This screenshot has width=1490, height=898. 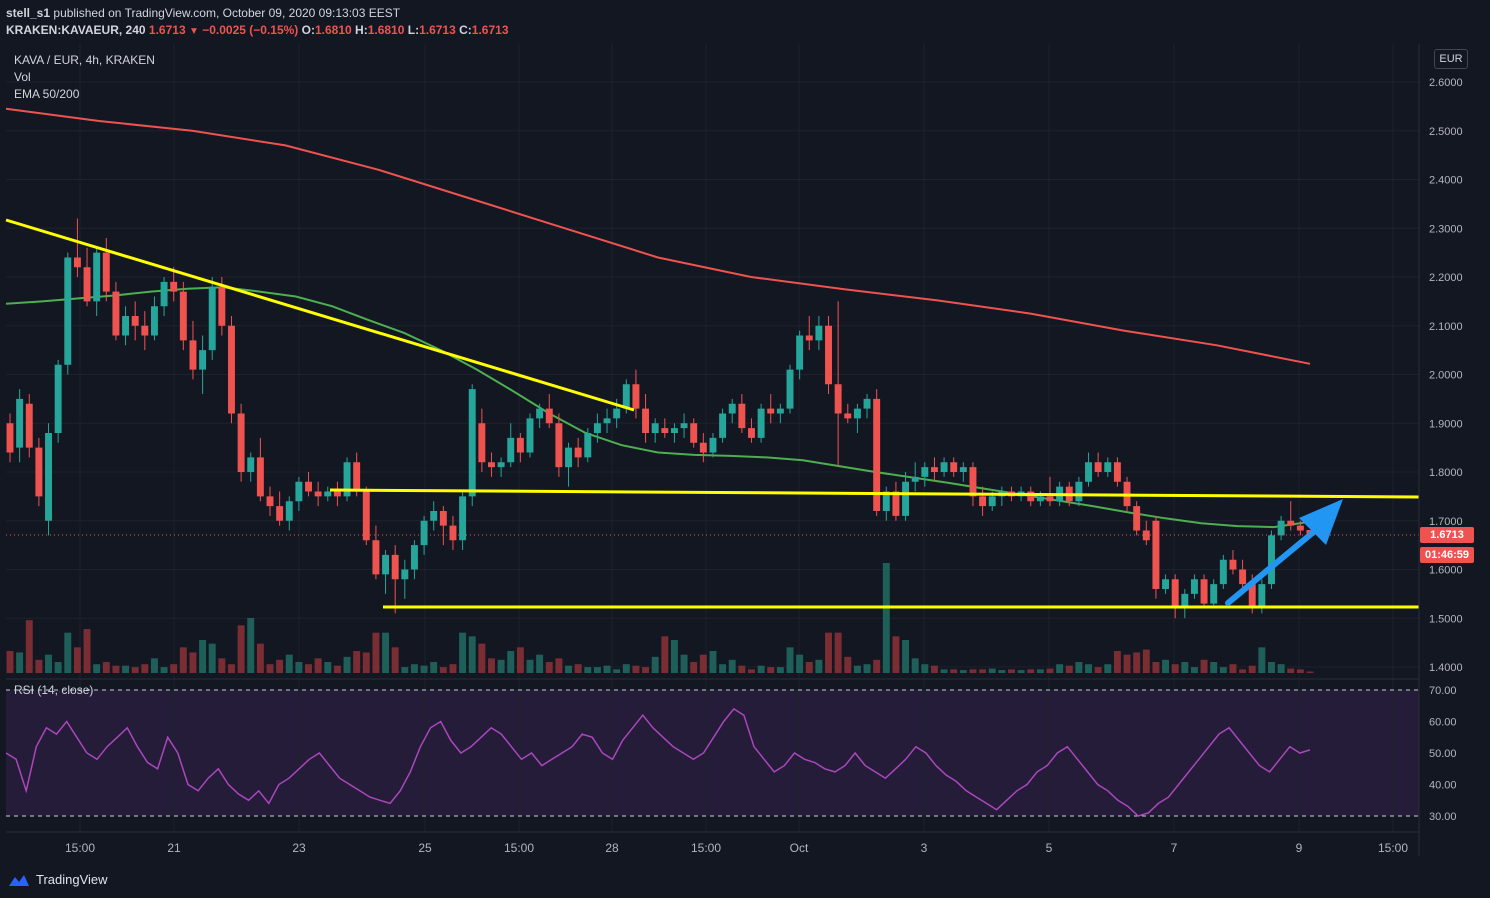 I want to click on price-tick-label: 2.4000, so click(x=1446, y=181).